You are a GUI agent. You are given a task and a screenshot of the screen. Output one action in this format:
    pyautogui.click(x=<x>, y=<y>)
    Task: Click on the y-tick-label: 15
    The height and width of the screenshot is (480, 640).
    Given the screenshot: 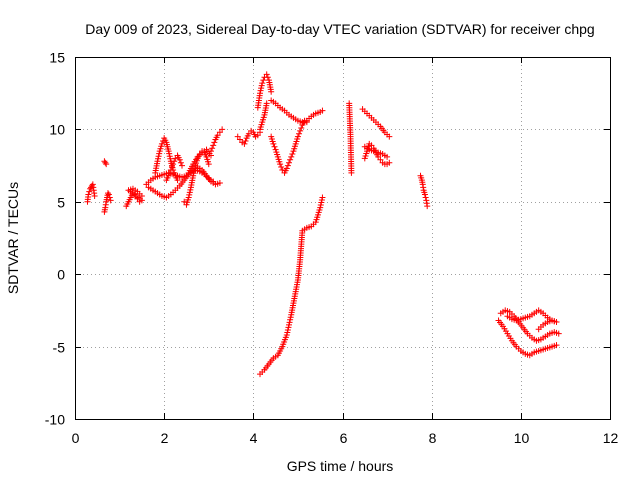 What is the action you would take?
    pyautogui.click(x=57, y=58)
    